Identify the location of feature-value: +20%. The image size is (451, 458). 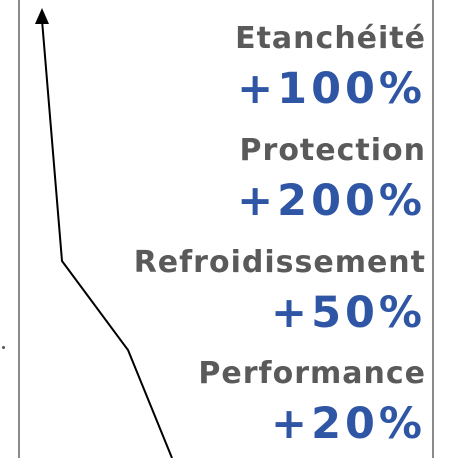
(348, 424).